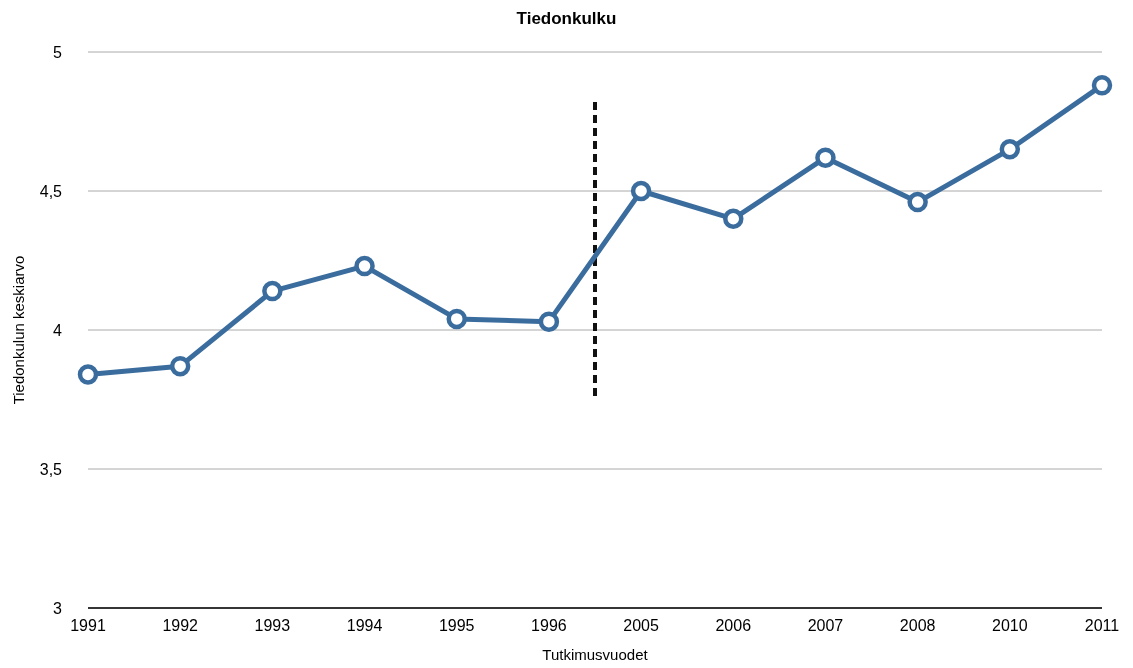  I want to click on x-tick-label: 2006, so click(733, 625).